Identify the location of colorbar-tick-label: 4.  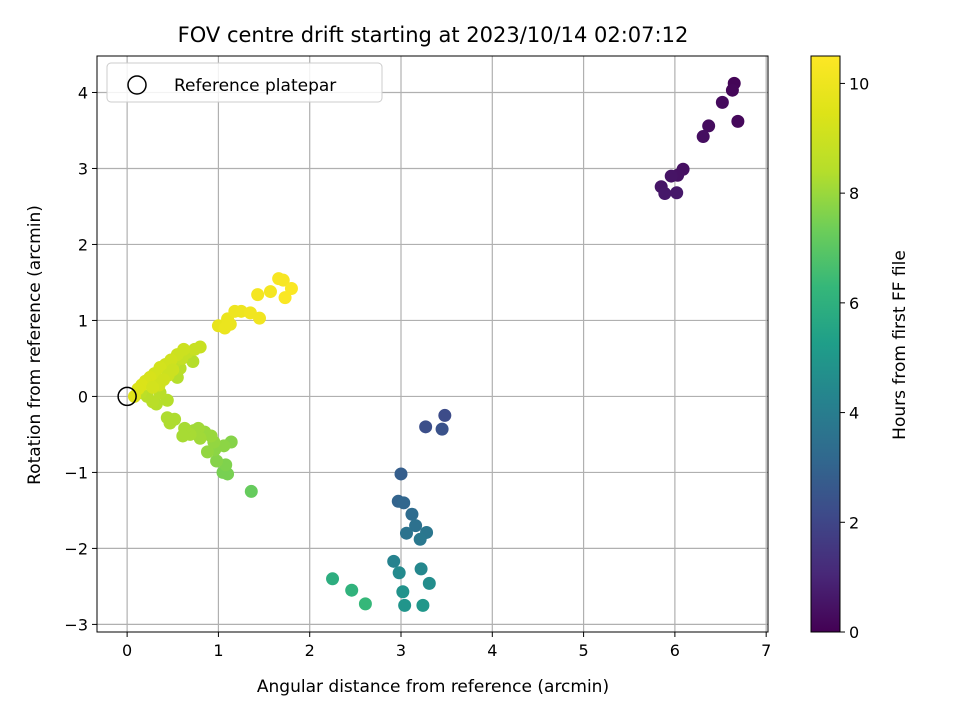
(854, 413).